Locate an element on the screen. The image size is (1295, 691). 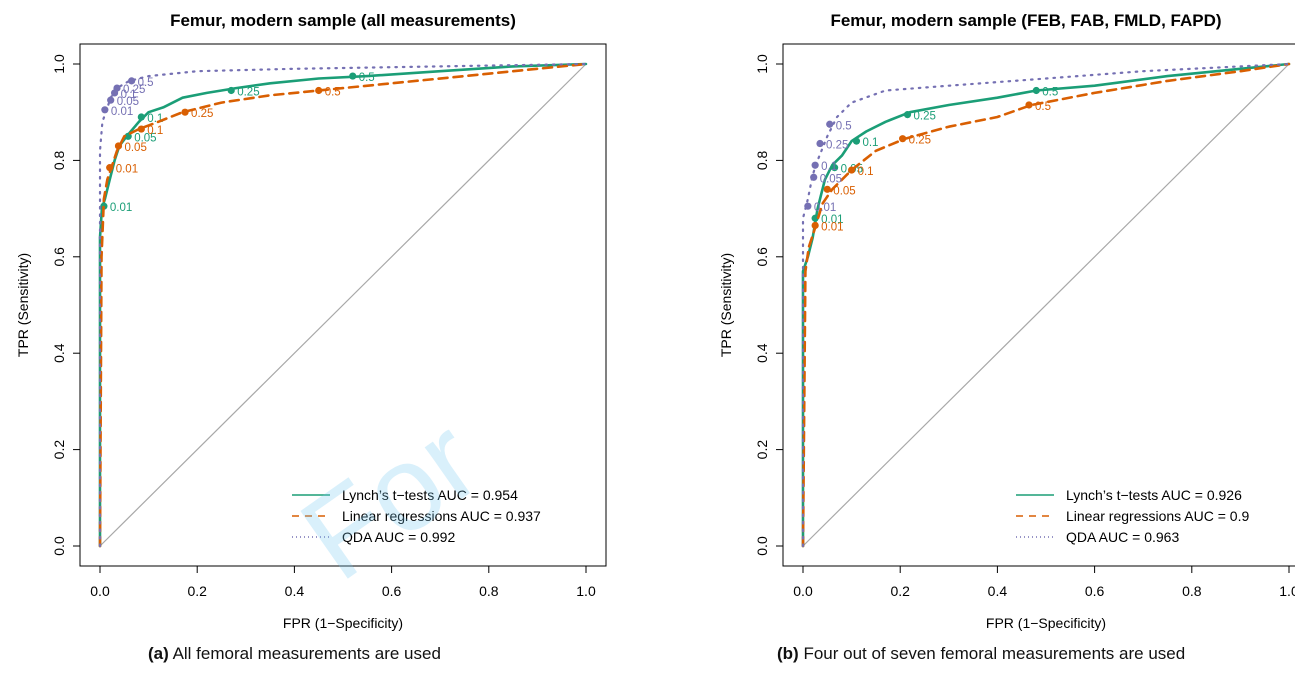
caption-a-tag: (a) is located at coordinates (158, 653).